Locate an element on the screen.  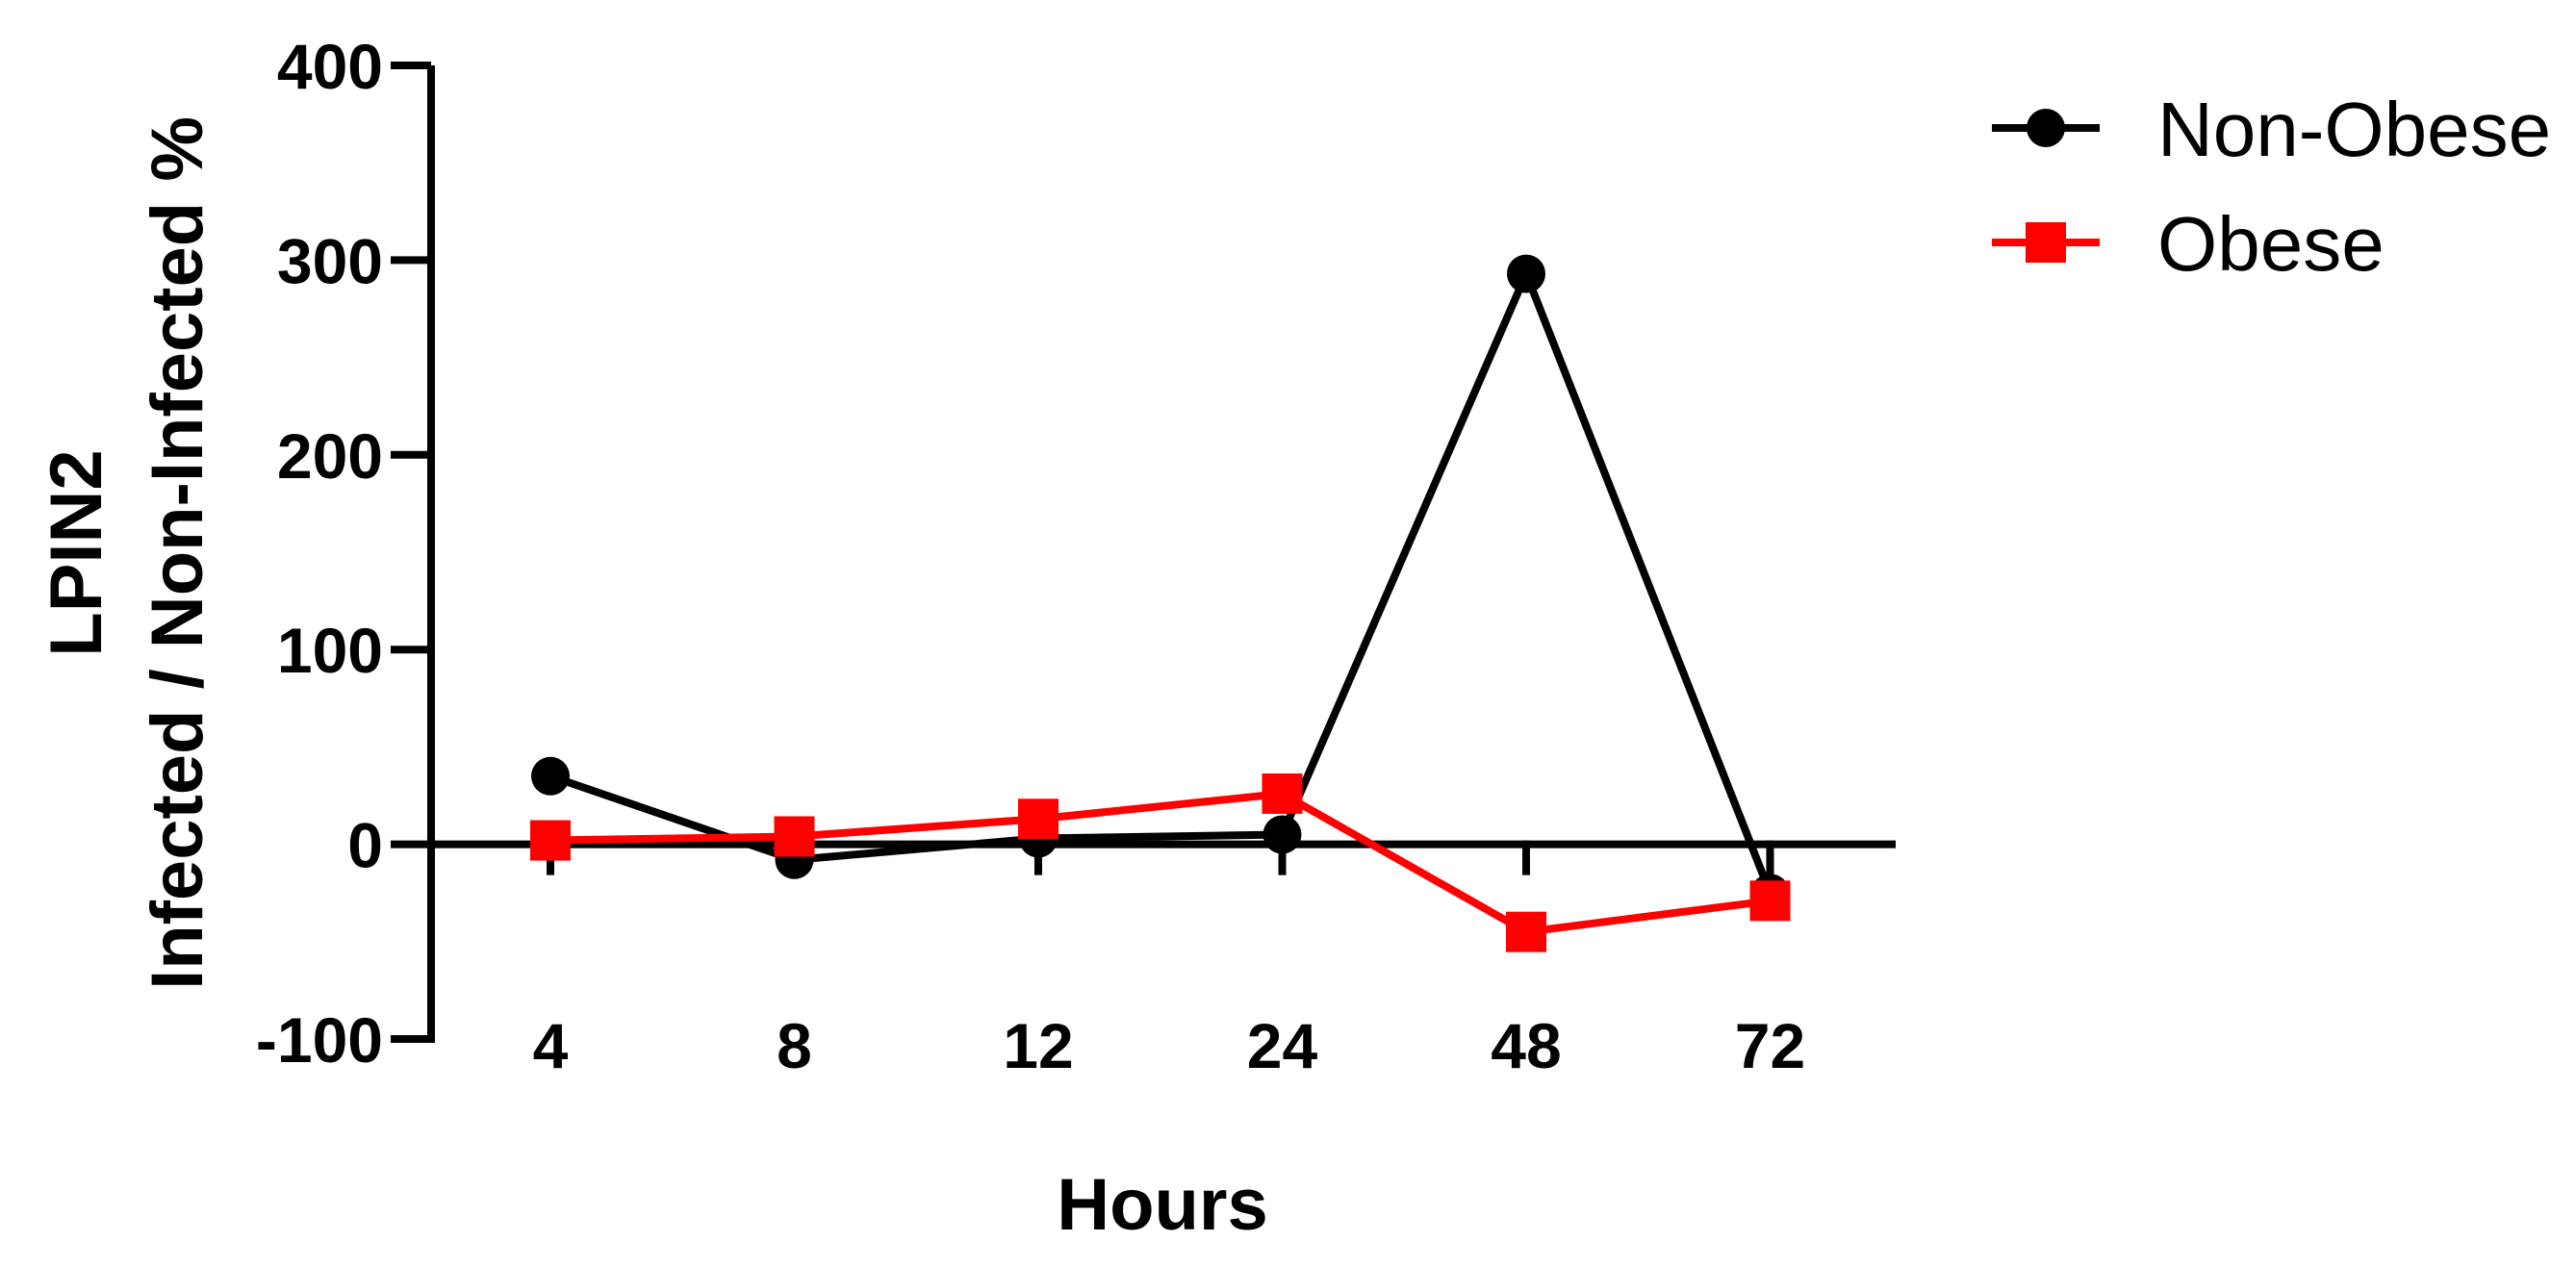
legend-marker-obese is located at coordinates (2046, 242).